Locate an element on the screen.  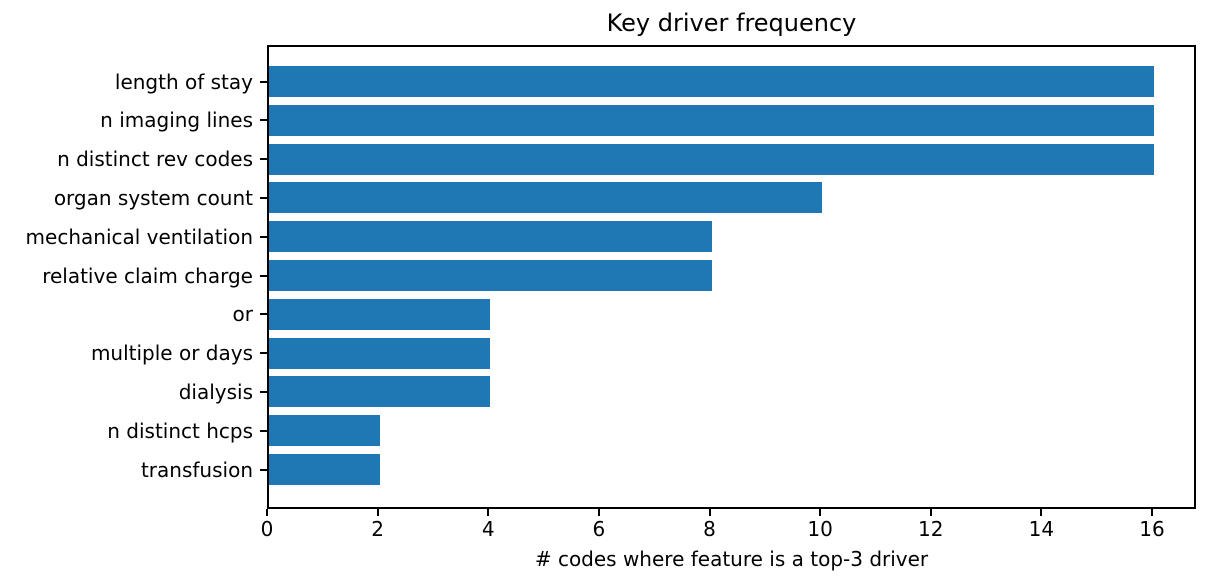
y-tick-label-mechanical-ventilation: mechanical ventilation is located at coordinates (139, 236).